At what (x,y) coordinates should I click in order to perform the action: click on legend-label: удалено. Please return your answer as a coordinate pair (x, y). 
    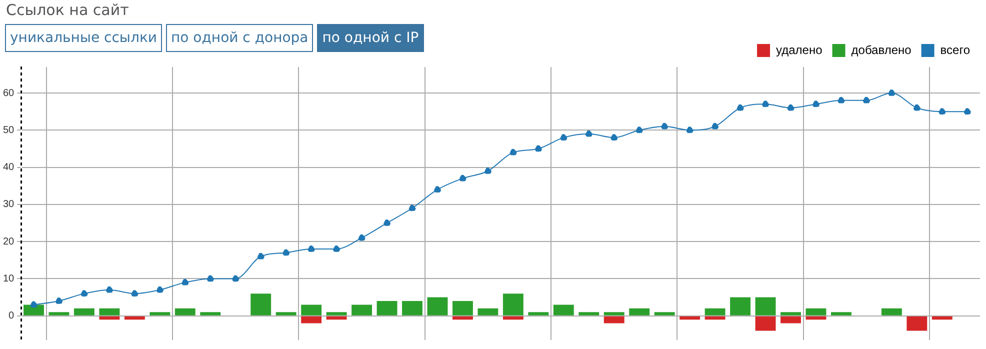
    Looking at the image, I should click on (799, 49).